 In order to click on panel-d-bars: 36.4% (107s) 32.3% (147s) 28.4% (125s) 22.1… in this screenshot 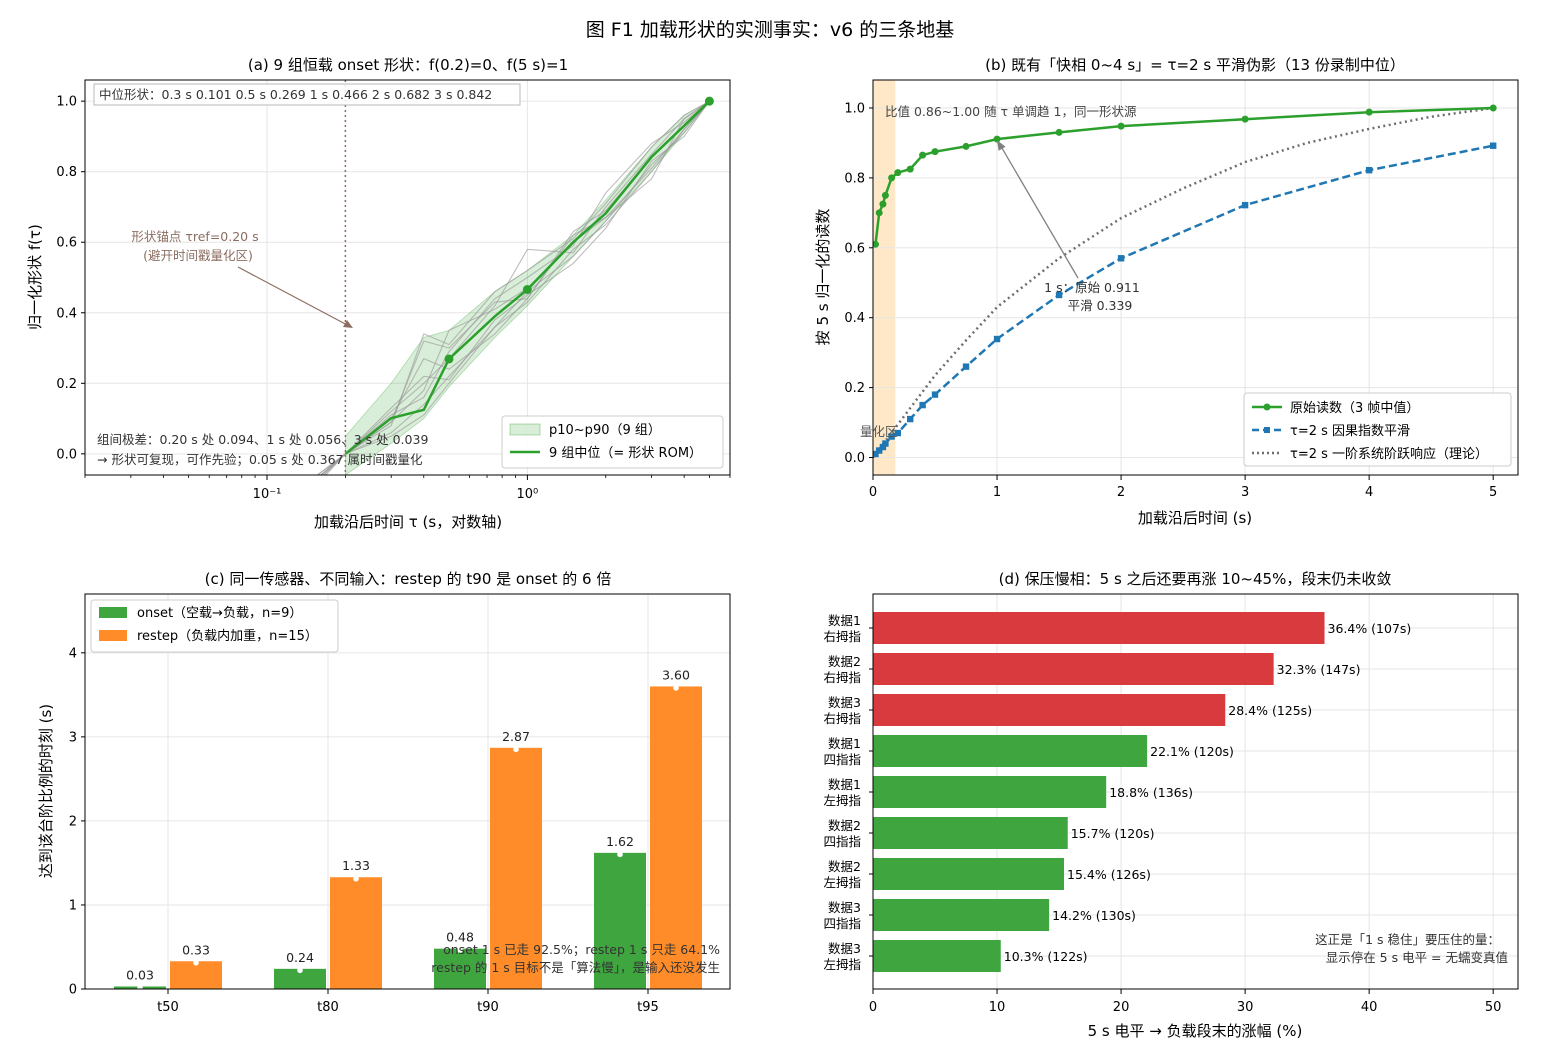, I will do `click(1142, 792)`.